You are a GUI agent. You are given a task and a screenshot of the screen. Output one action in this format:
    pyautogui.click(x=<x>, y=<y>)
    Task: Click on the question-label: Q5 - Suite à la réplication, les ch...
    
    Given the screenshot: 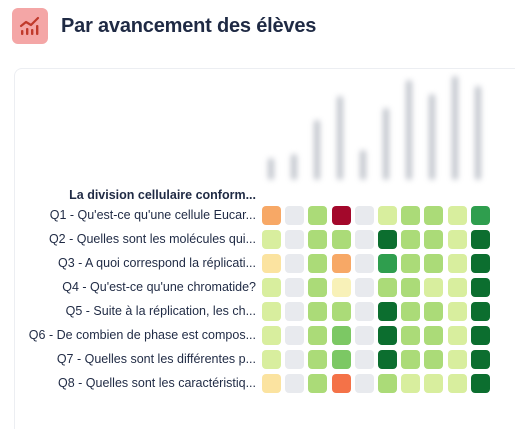 What is the action you would take?
    pyautogui.click(x=160, y=311)
    